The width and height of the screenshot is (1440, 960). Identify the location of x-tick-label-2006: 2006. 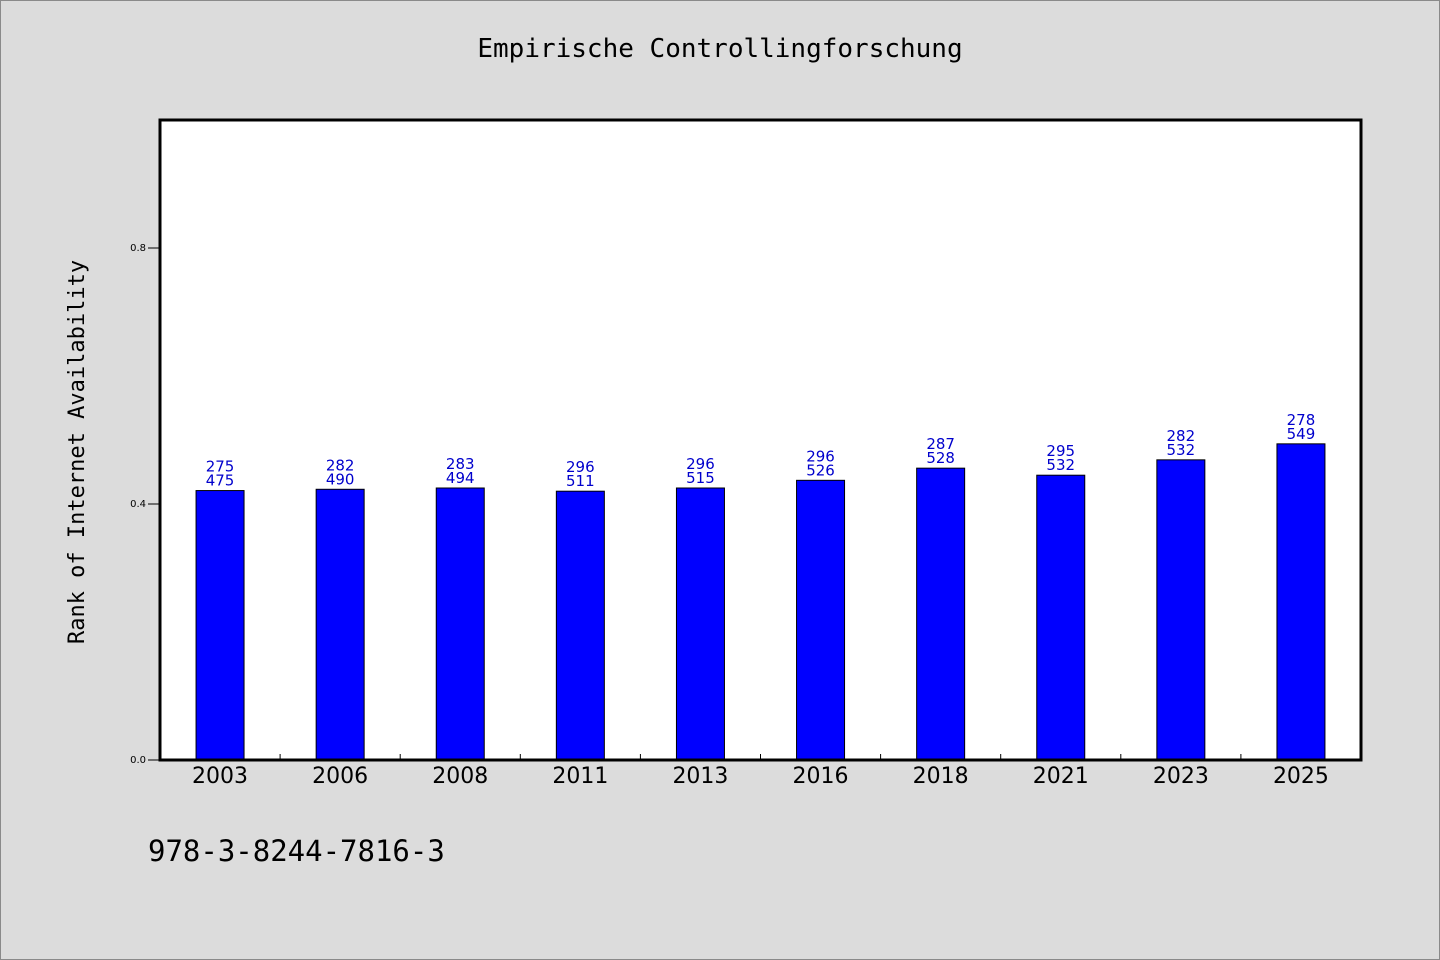
(340, 776).